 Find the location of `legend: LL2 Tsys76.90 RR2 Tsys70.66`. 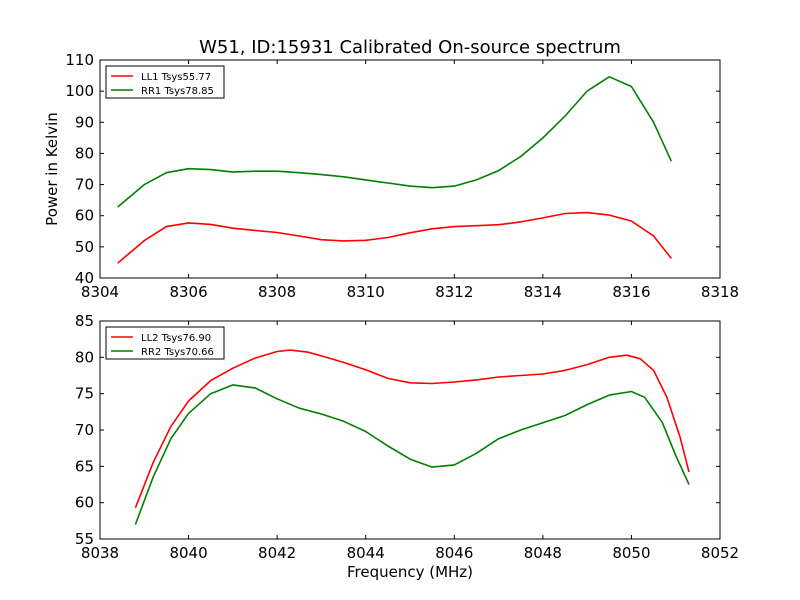

legend: LL2 Tsys76.90 RR2 Tsys70.66 is located at coordinates (165, 343).